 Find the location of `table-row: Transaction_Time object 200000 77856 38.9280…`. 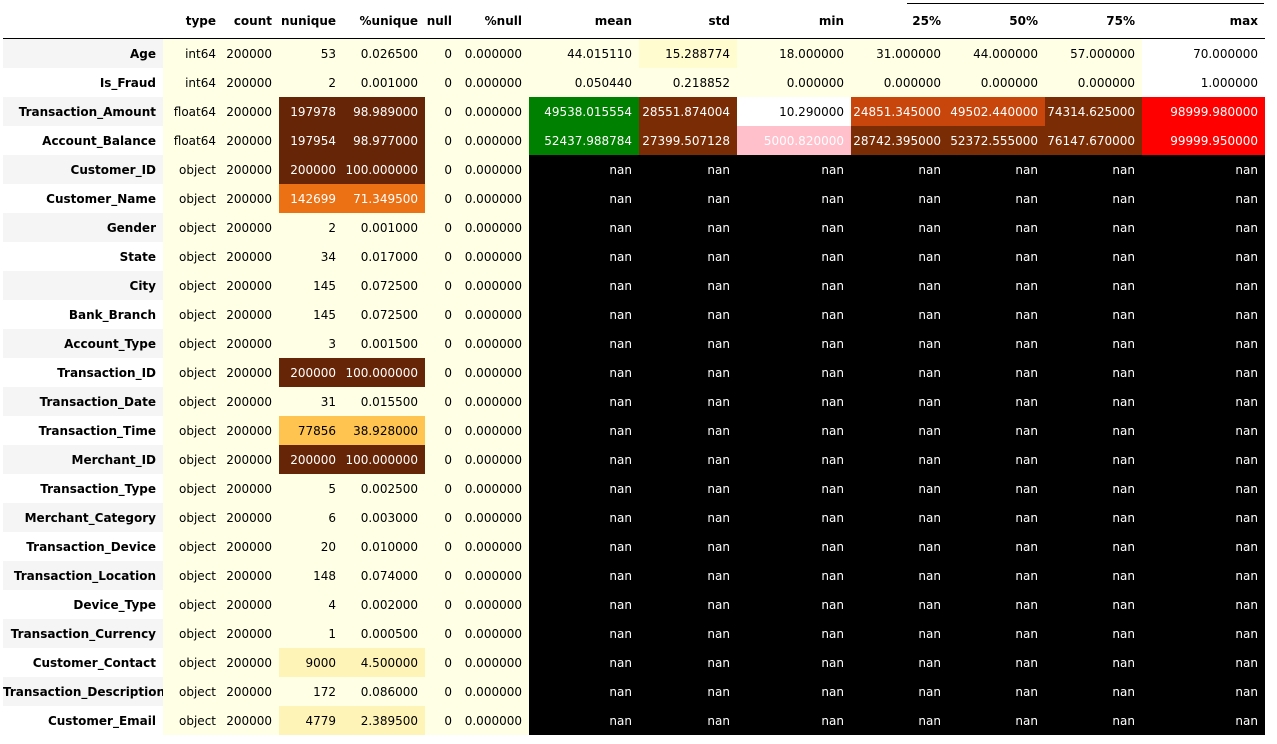

table-row: Transaction_Time object 200000 77856 38.9280… is located at coordinates (634, 430).